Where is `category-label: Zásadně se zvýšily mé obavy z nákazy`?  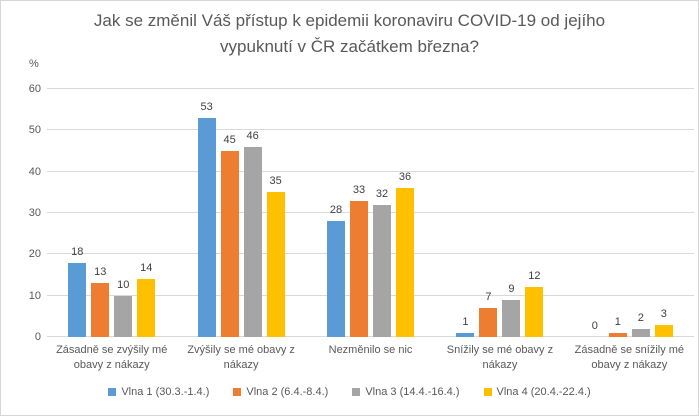 category-label: Zásadně se zvýšily mé obavy z nákazy is located at coordinates (112, 357).